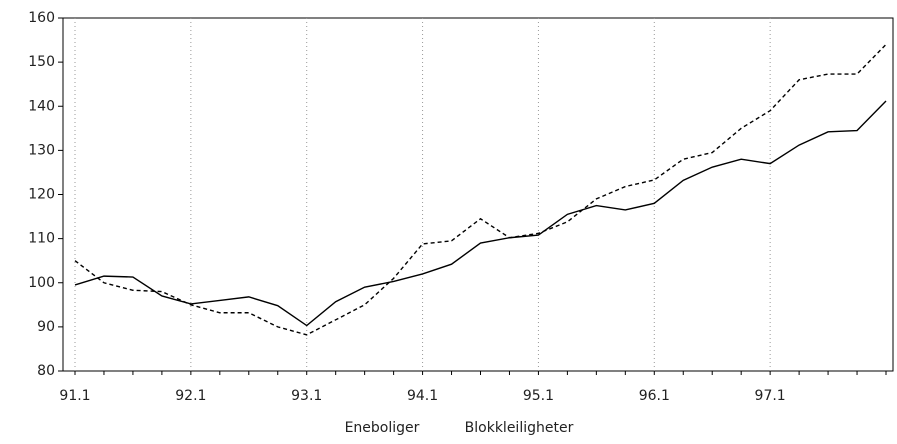 This screenshot has height=444, width=897. Describe the element at coordinates (41, 18) in the screenshot. I see `y-tick-label: 160` at that location.